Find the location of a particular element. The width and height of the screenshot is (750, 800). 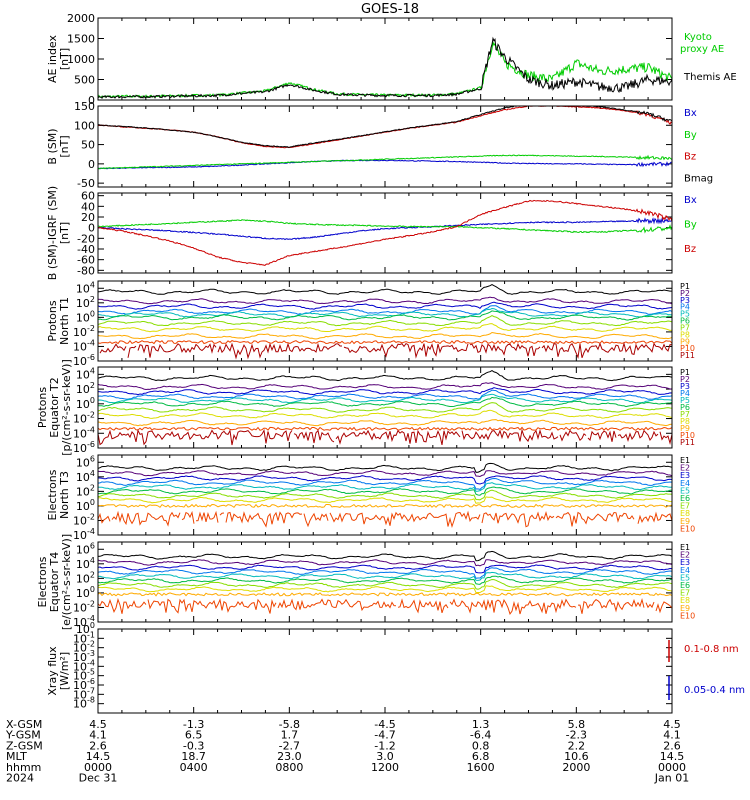

y-axis-label: Xray flux is located at coordinates (52, 671).